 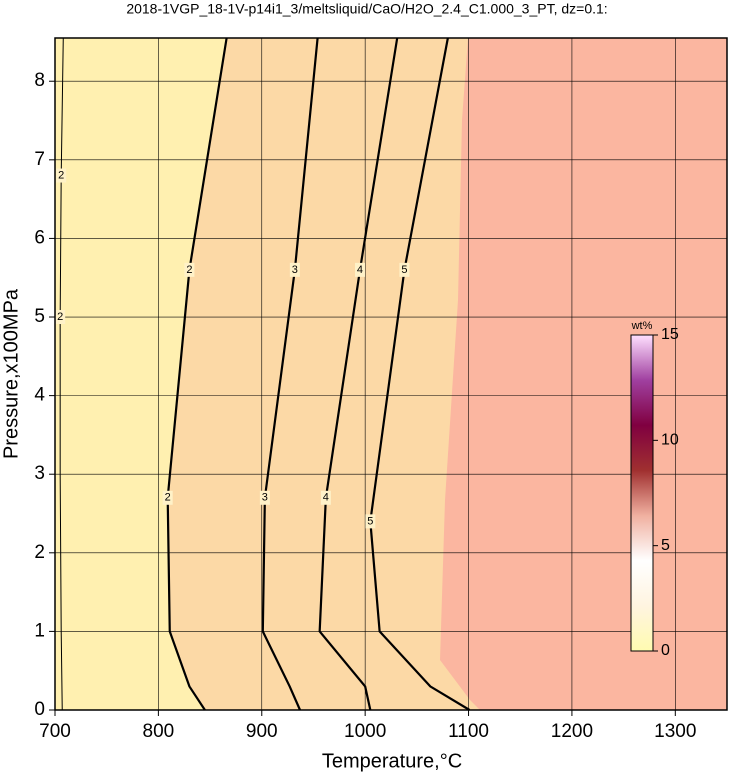 What do you see at coordinates (55, 731) in the screenshot?
I see `x-tick-label: 700` at bounding box center [55, 731].